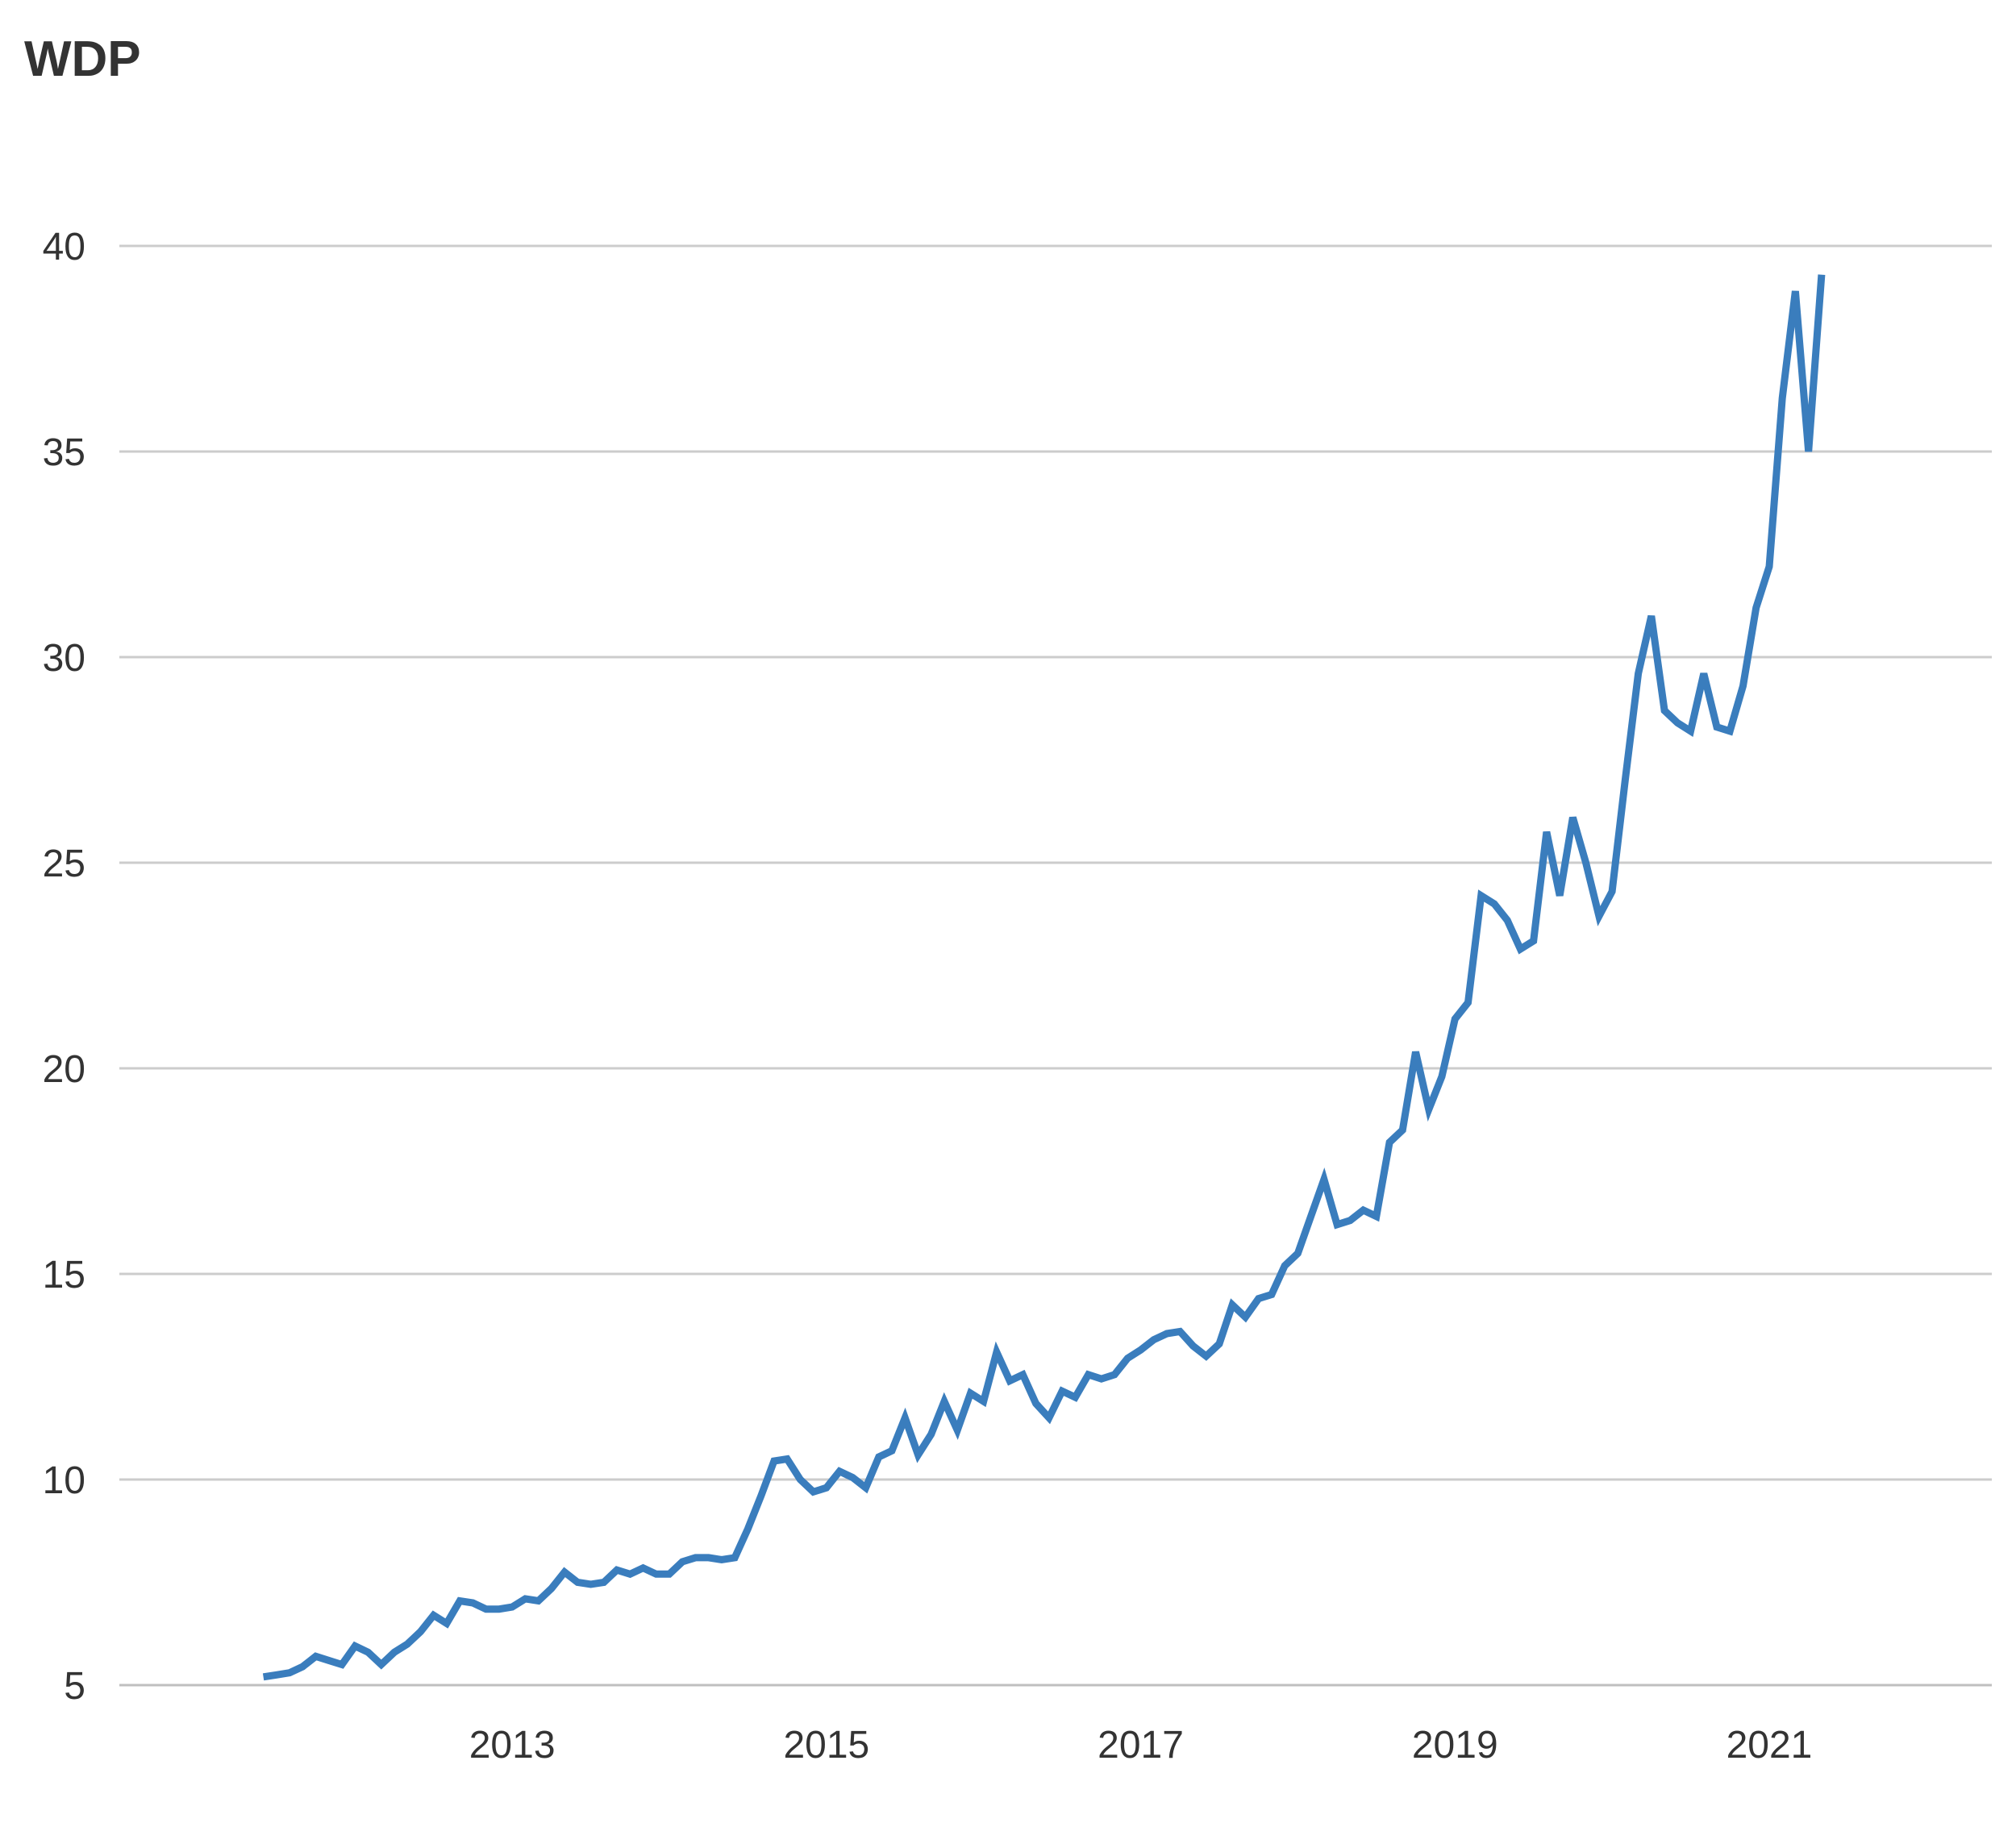 This screenshot has width=2016, height=1848. What do you see at coordinates (1770, 1745) in the screenshot?
I see `x-tick-label: 2021` at bounding box center [1770, 1745].